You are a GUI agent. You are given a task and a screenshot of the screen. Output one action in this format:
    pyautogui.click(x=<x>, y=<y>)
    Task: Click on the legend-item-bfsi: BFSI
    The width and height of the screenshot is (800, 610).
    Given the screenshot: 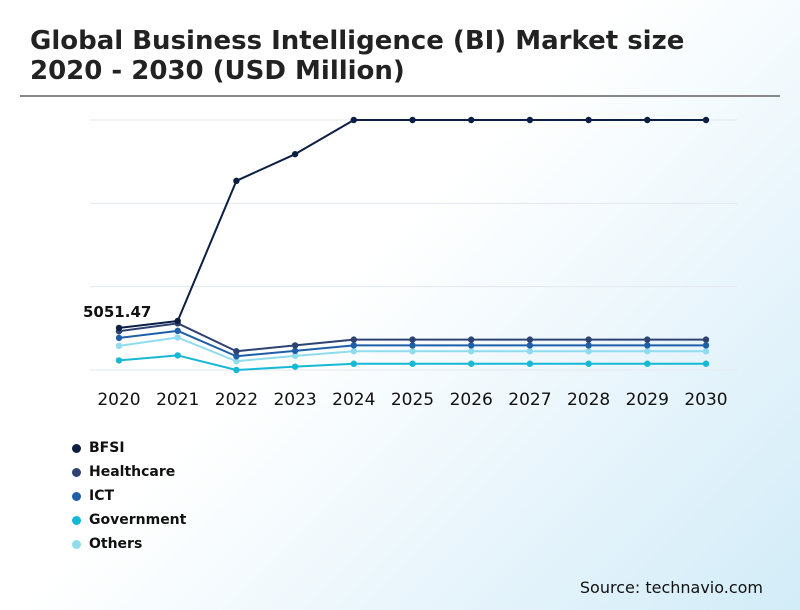 What is the action you would take?
    pyautogui.click(x=129, y=448)
    